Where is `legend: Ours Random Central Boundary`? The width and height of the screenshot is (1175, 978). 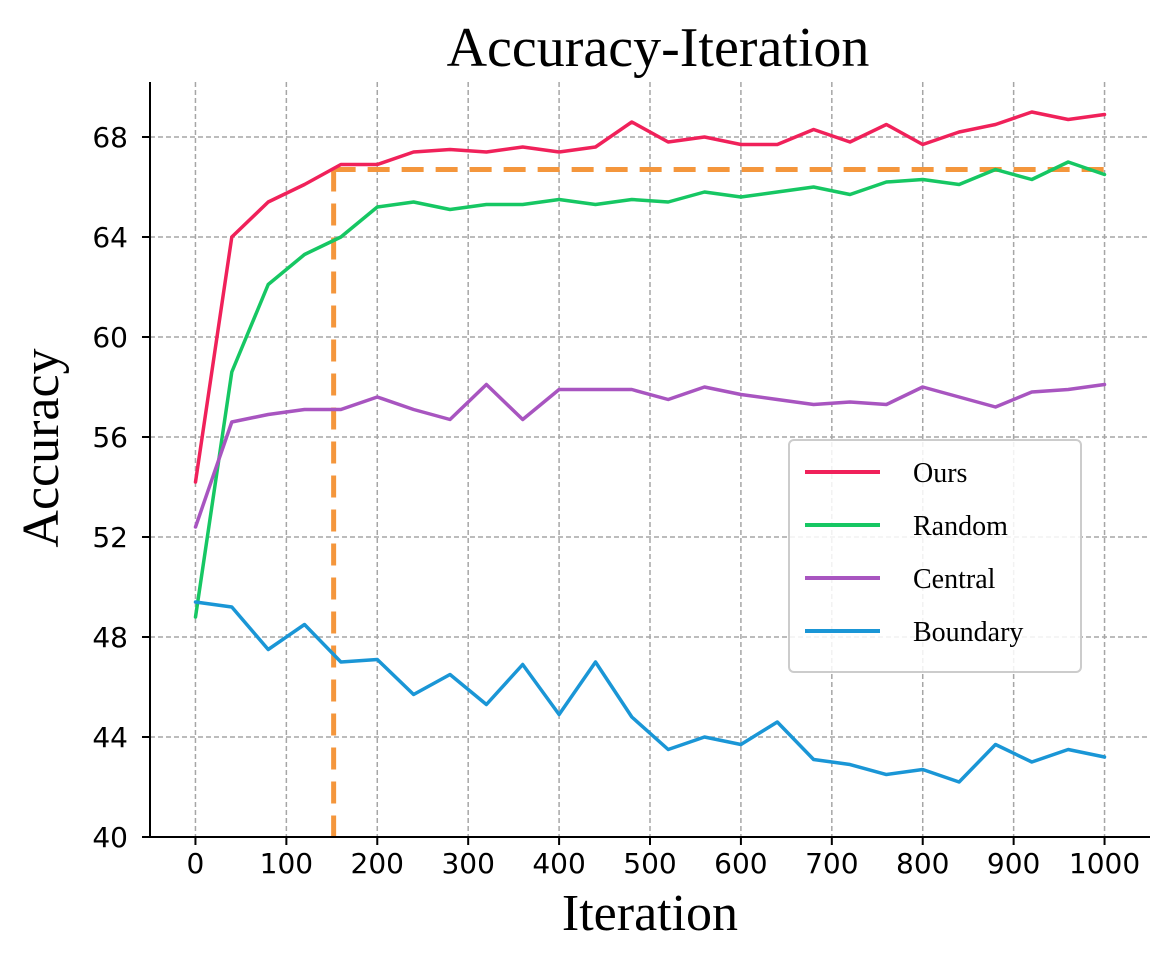 legend: Ours Random Central Boundary is located at coordinates (935, 556).